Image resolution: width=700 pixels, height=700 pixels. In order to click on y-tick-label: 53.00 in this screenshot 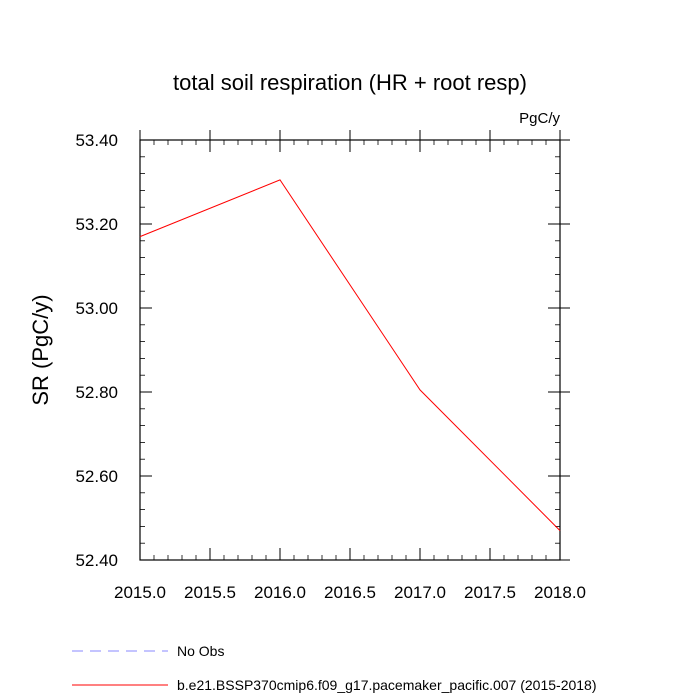, I will do `click(96, 308)`.